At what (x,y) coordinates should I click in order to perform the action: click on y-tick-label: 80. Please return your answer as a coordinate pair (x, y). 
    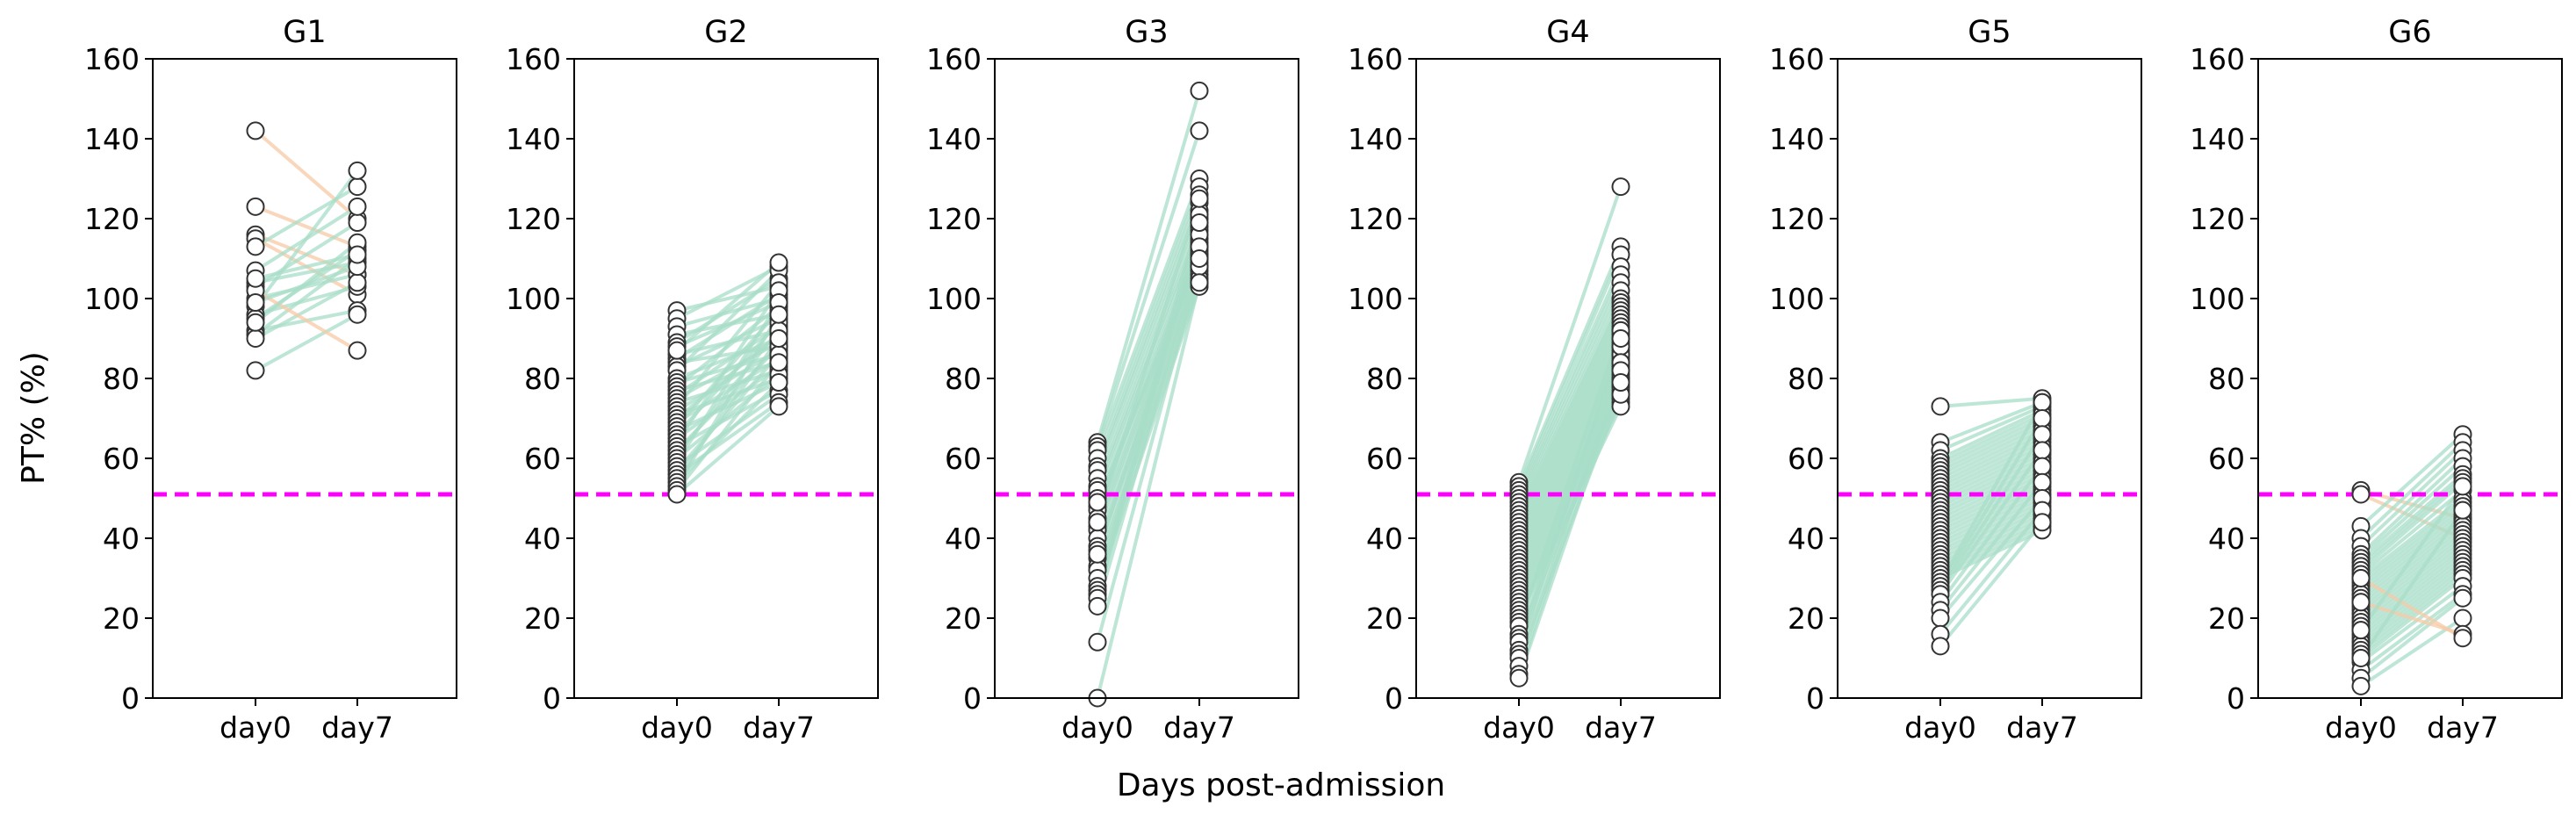
    Looking at the image, I should click on (963, 379).